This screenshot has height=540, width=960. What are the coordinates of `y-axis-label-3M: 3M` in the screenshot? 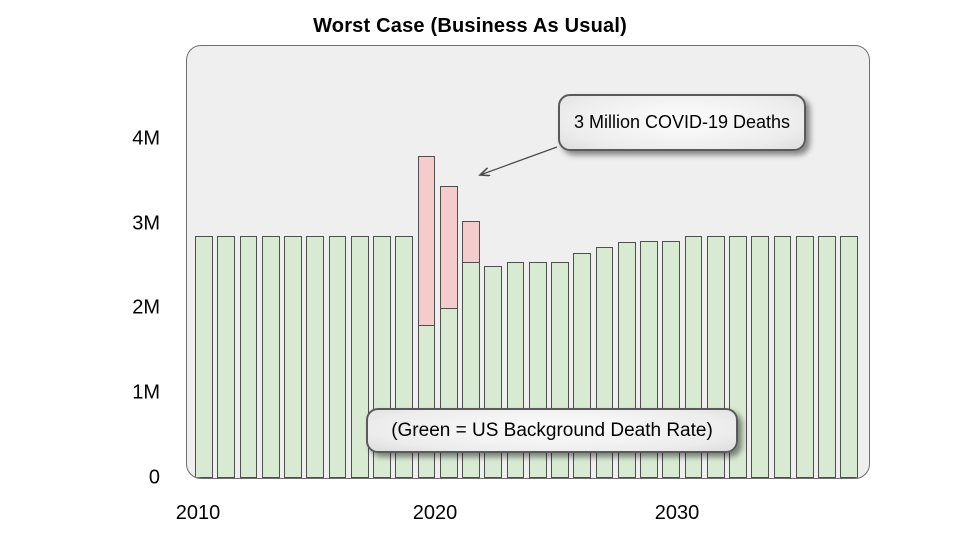 It's located at (146, 223).